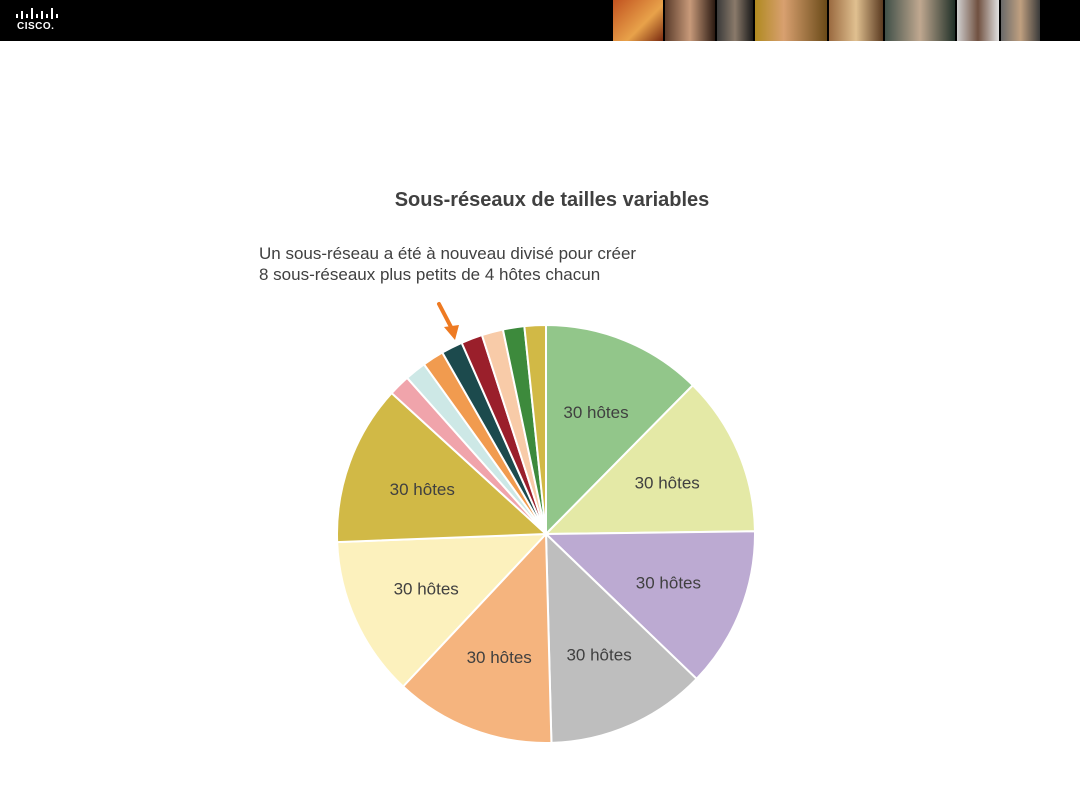  I want to click on people-photo-strip, so click(846, 20).